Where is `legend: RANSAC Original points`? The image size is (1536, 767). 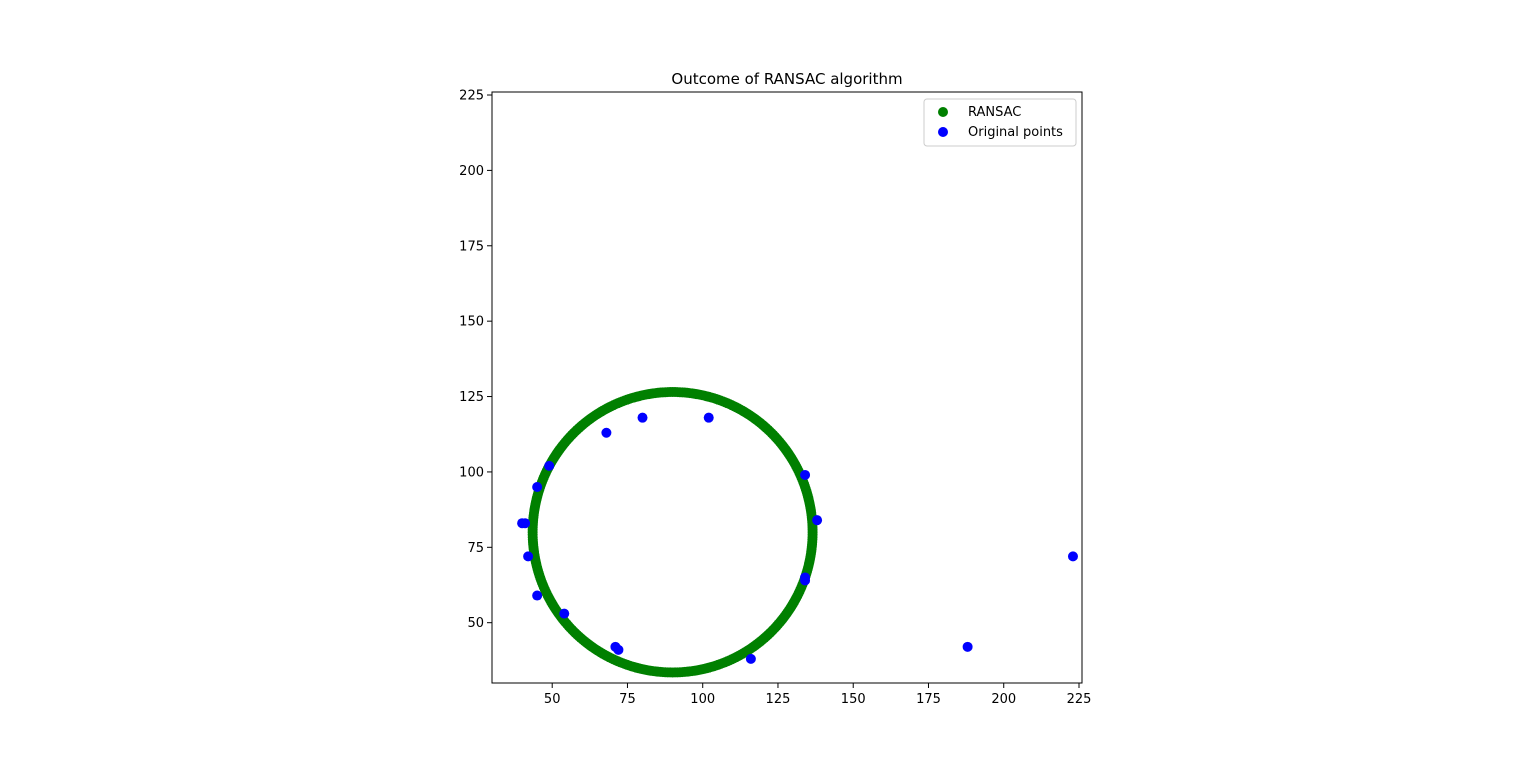 legend: RANSAC Original points is located at coordinates (1000, 122).